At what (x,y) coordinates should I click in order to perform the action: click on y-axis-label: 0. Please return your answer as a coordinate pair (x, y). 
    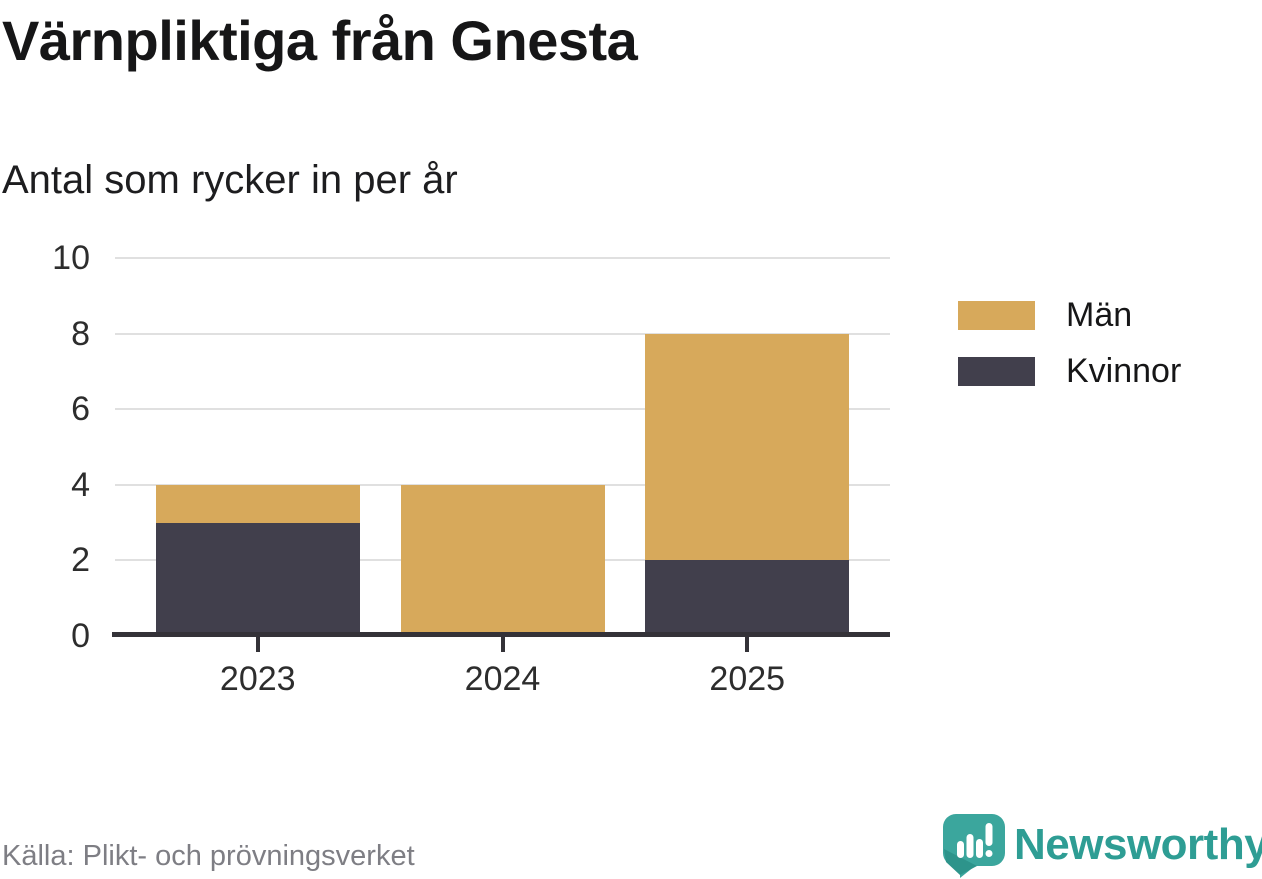
    Looking at the image, I should click on (80, 636).